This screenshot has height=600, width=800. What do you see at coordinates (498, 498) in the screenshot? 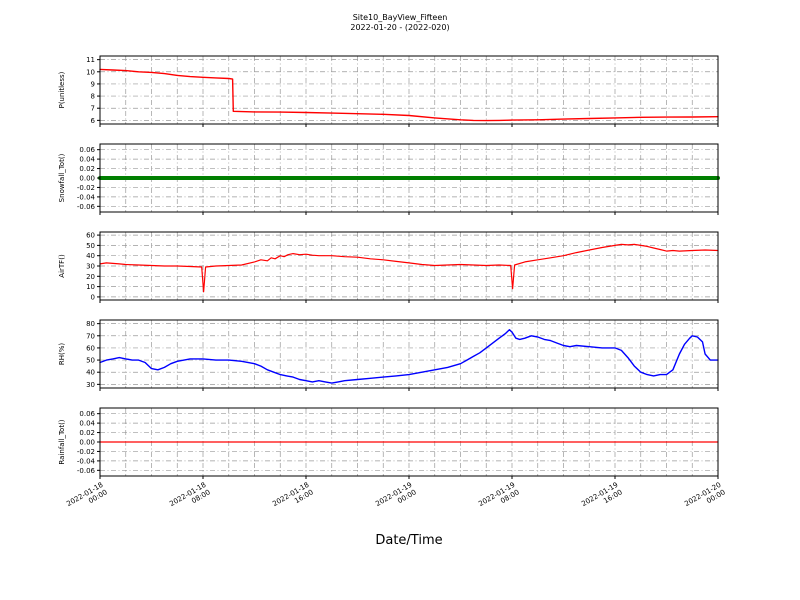
I see `x-tick-label: 2022-01-1908:00` at bounding box center [498, 498].